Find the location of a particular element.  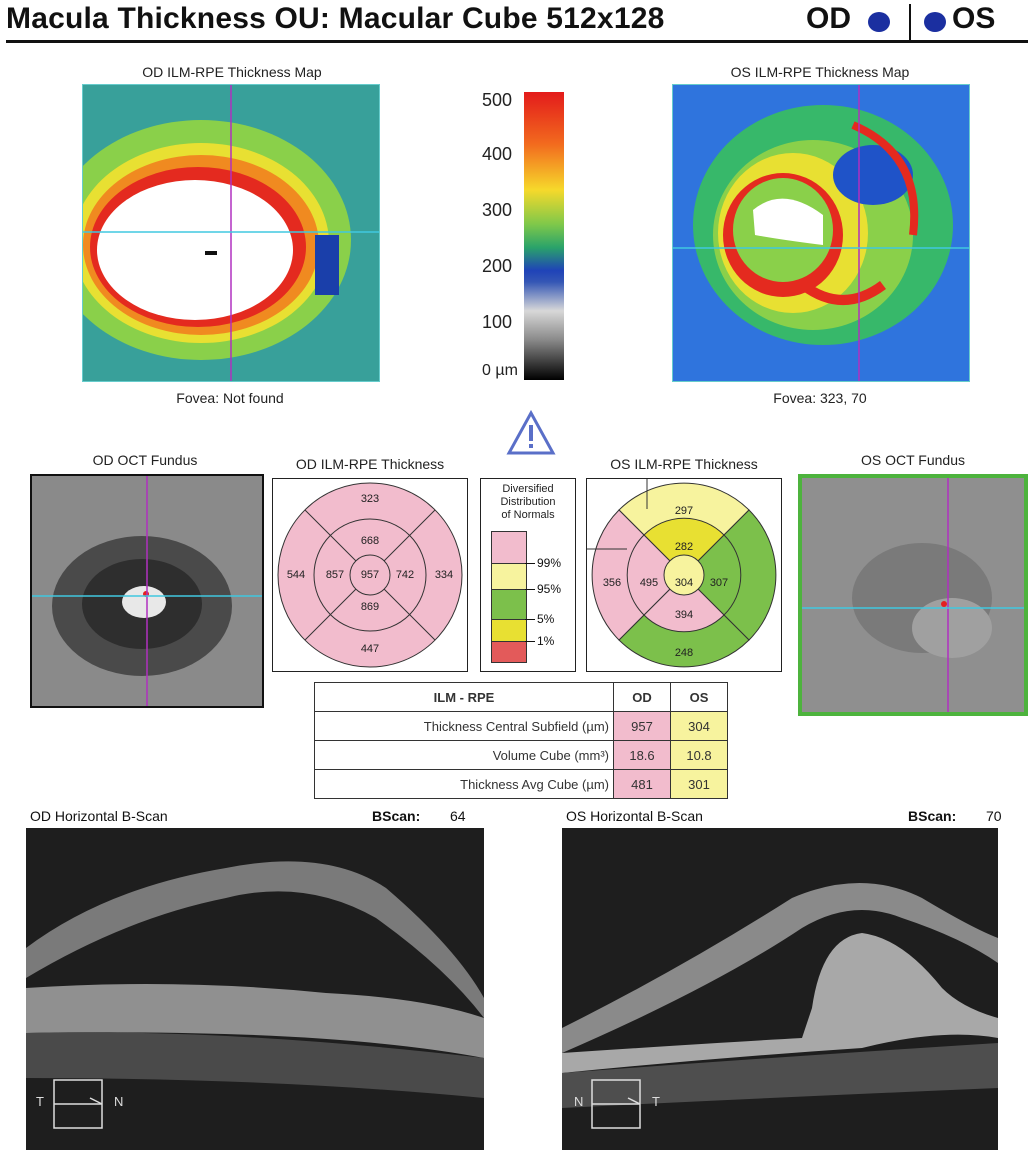

table-od-value: 481 is located at coordinates (642, 784).